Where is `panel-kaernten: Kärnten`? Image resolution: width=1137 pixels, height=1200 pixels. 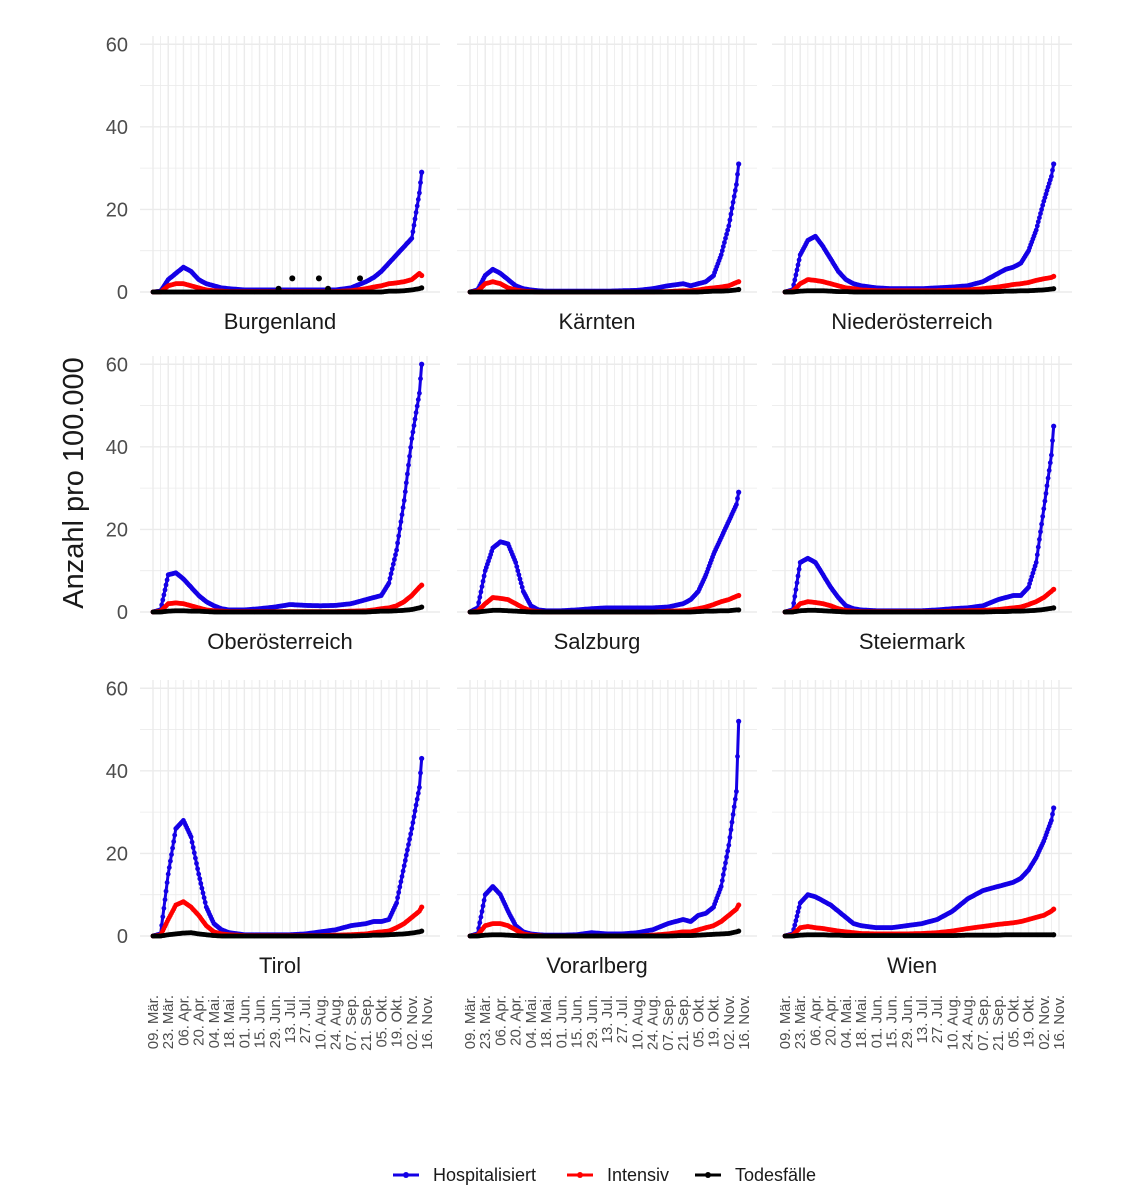 panel-kaernten: Kärnten is located at coordinates (607, 185).